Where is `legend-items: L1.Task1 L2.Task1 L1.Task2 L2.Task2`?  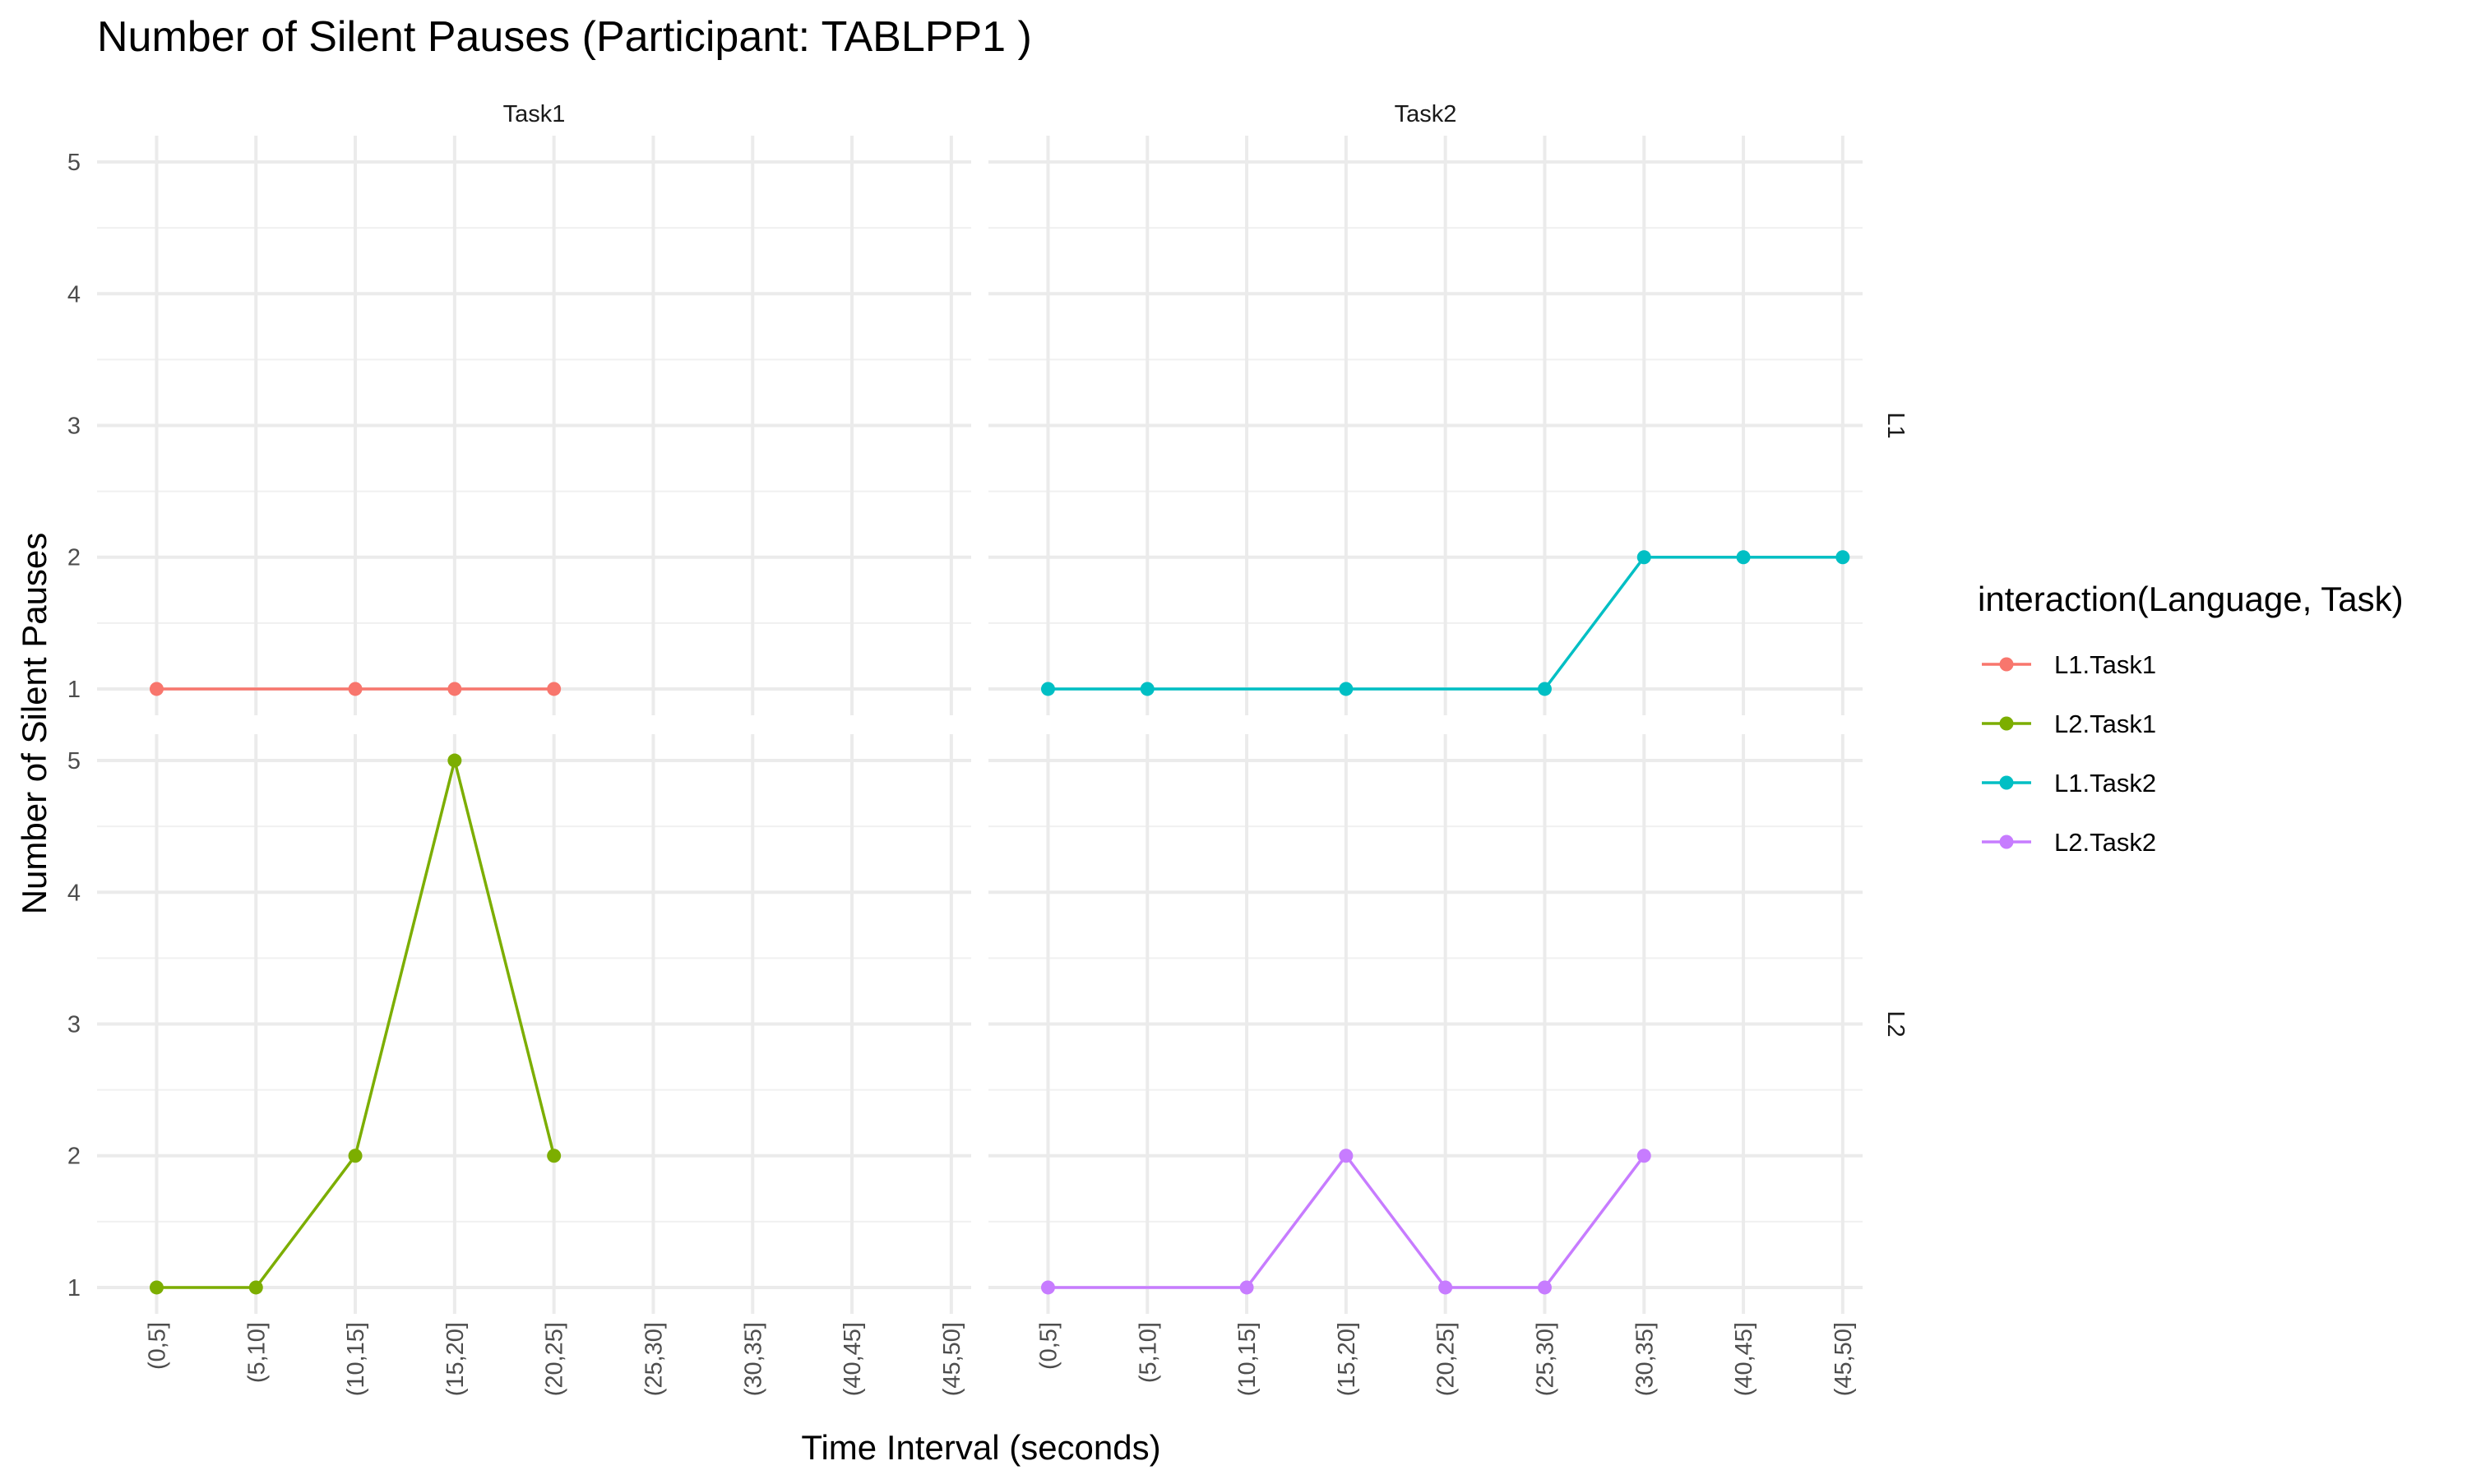 legend-items: L1.Task1 L2.Task1 L1.Task2 L2.Task2 is located at coordinates (2069, 754).